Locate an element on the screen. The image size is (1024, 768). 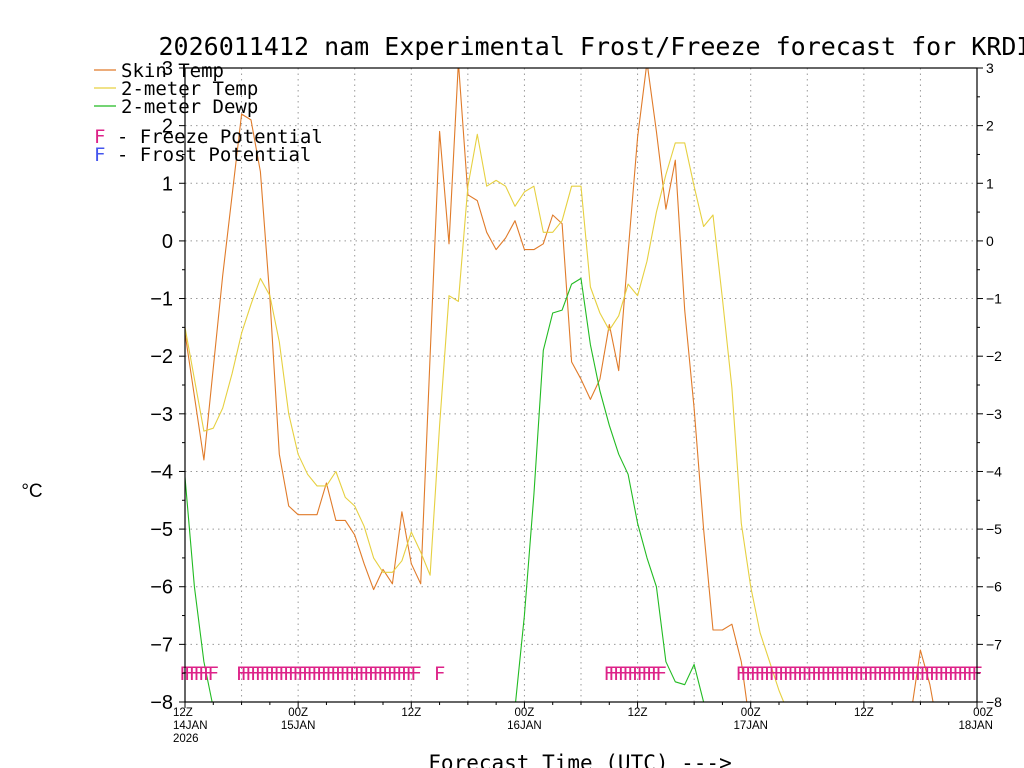
y-axis-label: °C is located at coordinates (31, 491).